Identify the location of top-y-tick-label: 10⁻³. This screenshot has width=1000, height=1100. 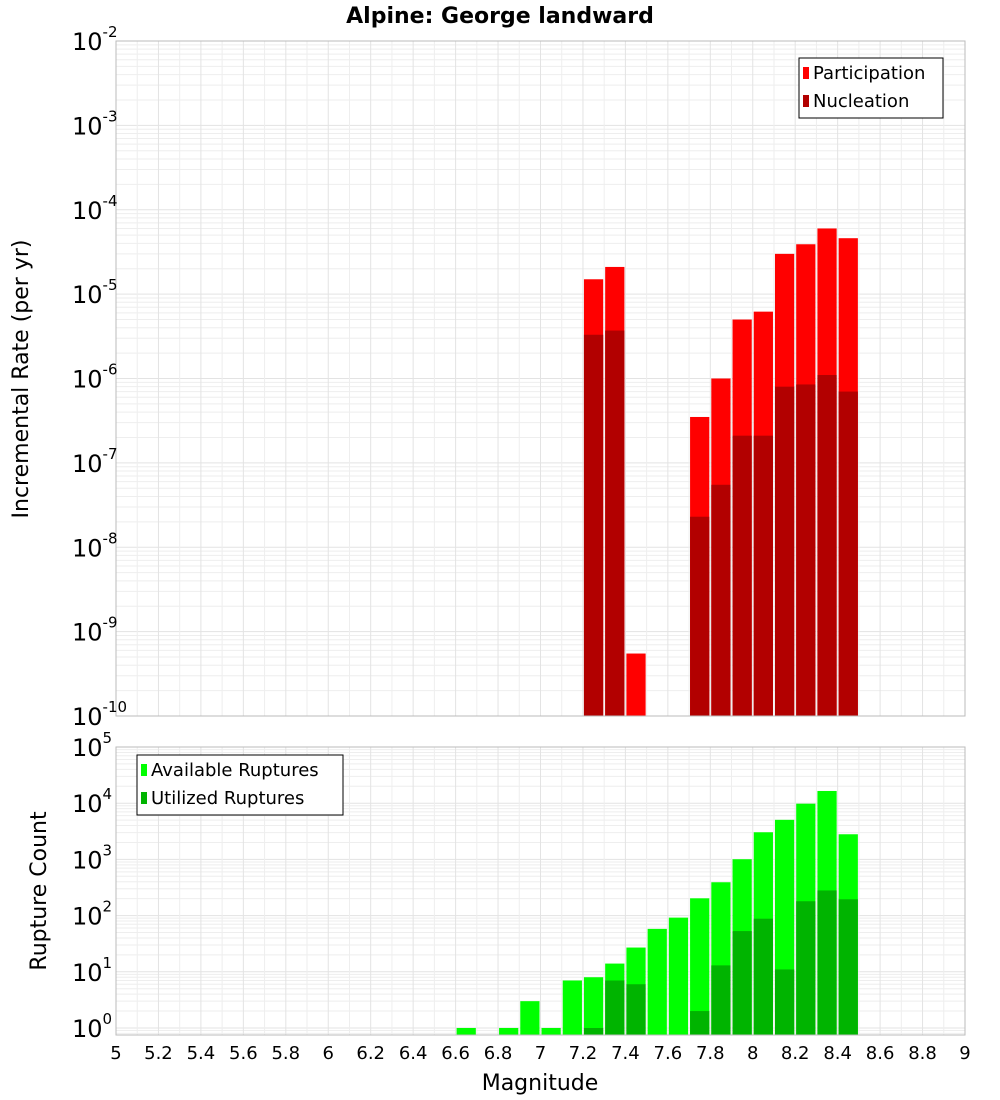
(95, 123).